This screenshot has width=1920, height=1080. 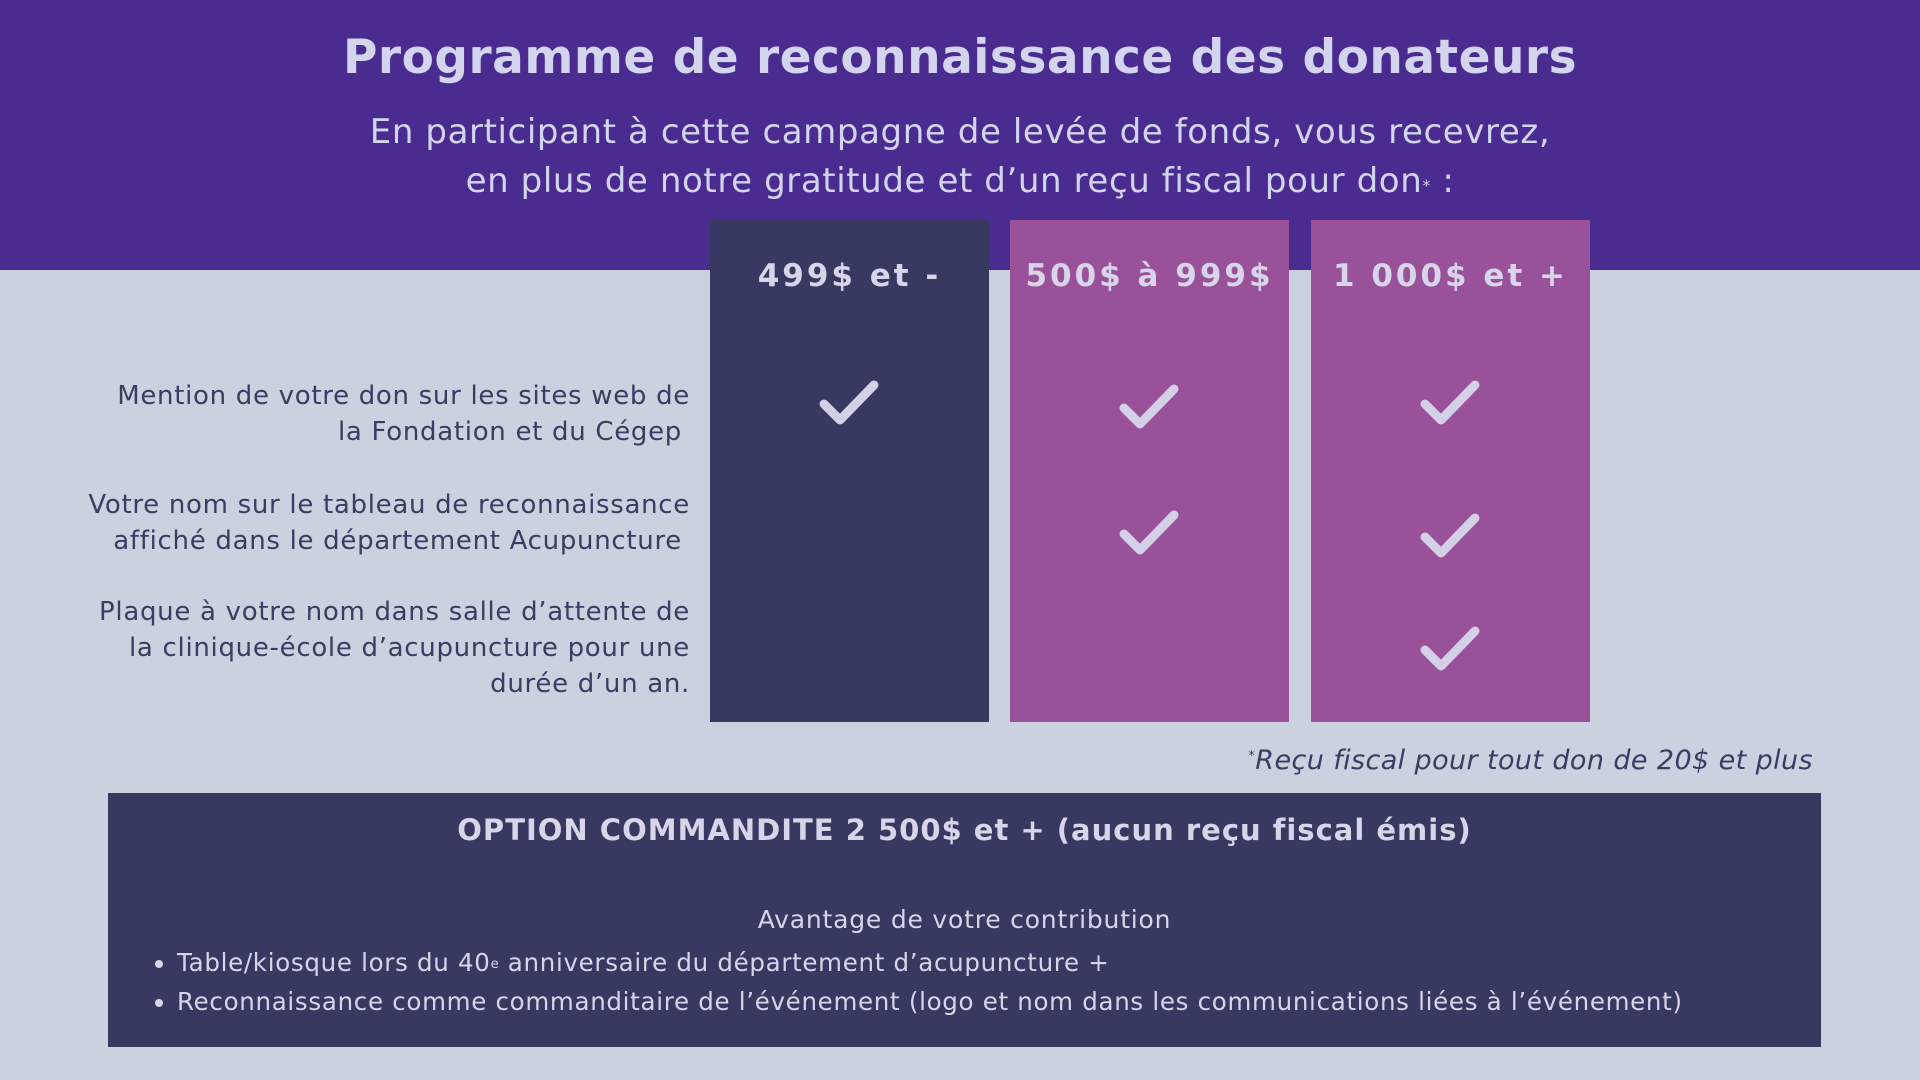 What do you see at coordinates (849, 276) in the screenshot?
I see `tier-heading: 499$ et -` at bounding box center [849, 276].